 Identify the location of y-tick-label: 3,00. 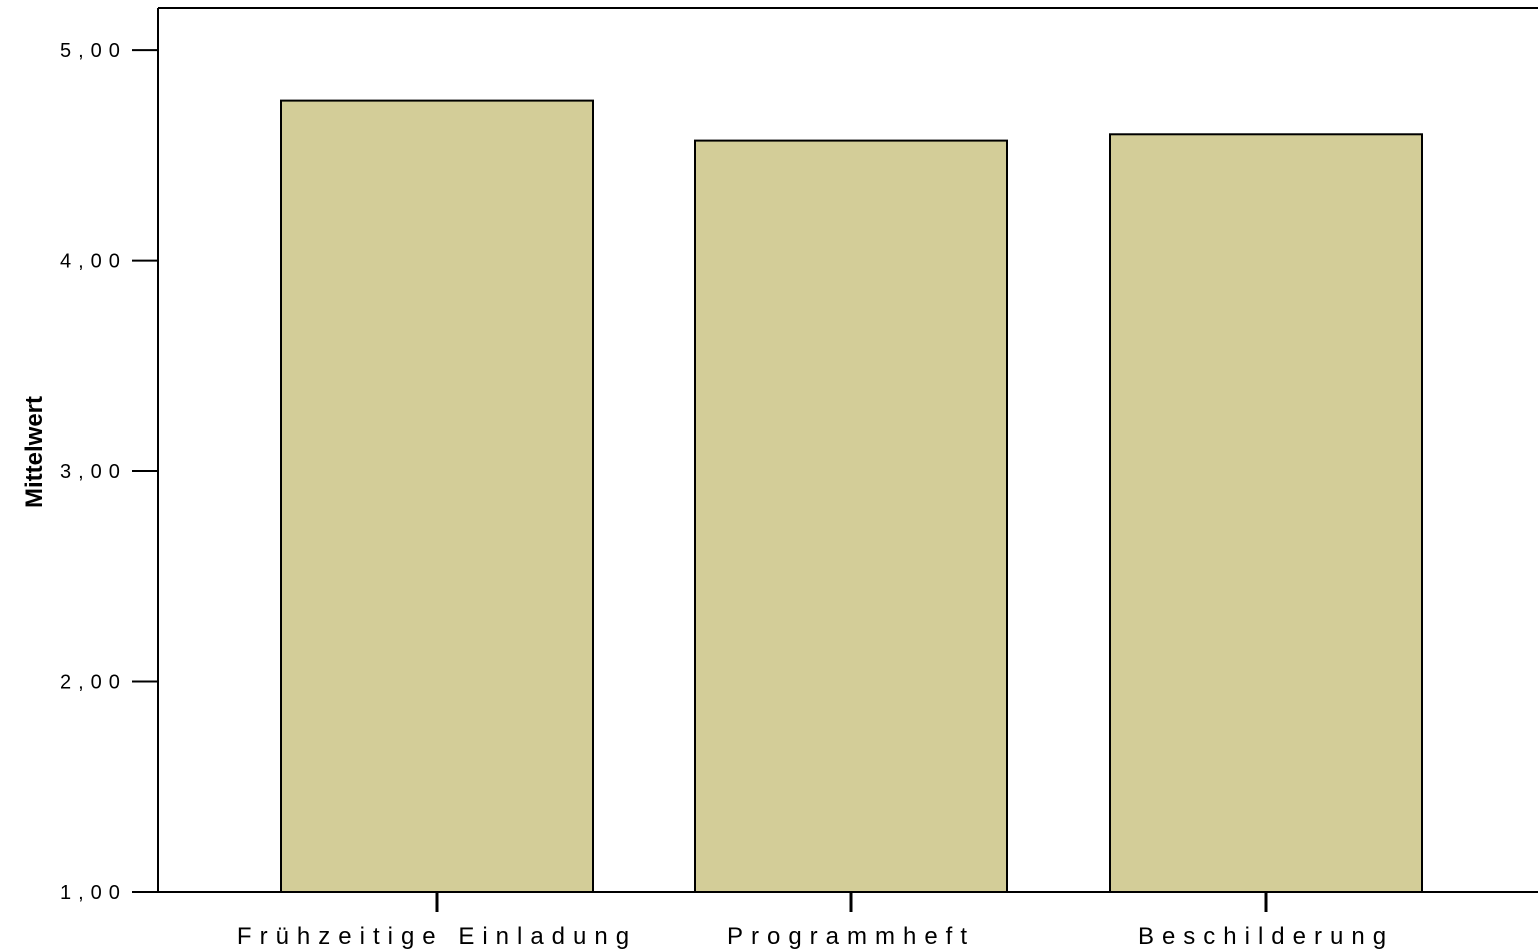
(93, 472).